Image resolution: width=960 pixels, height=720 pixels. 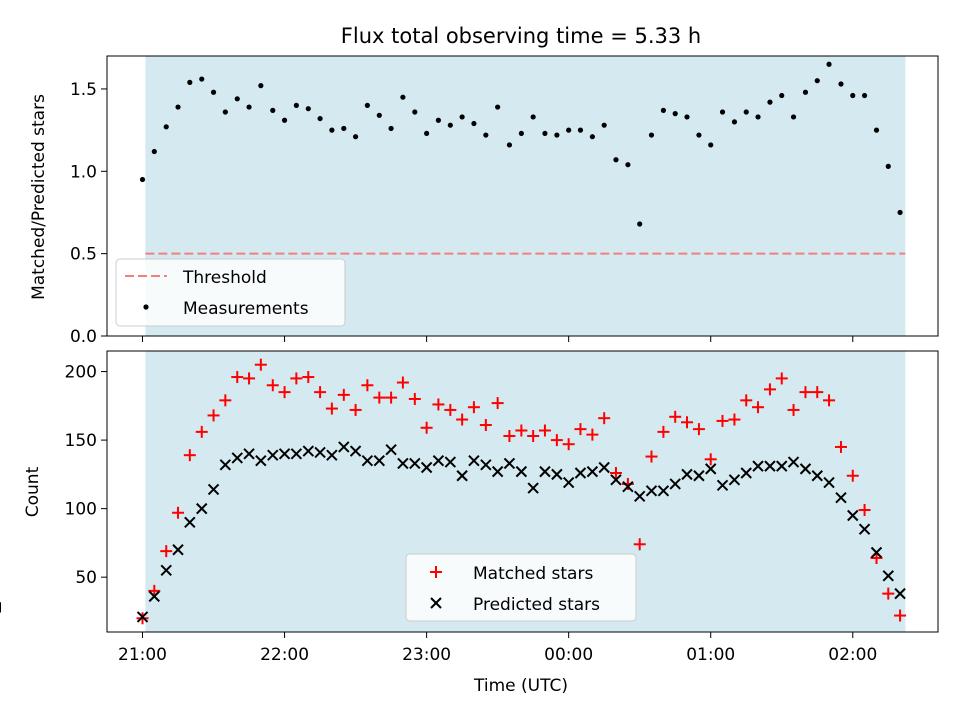 What do you see at coordinates (86, 578) in the screenshot?
I see `y-tick-label: 50` at bounding box center [86, 578].